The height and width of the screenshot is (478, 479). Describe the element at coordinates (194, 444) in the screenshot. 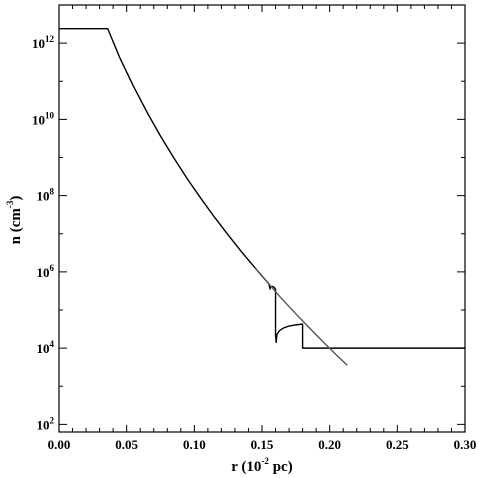

I see `x-tick-label: 0.10` at that location.